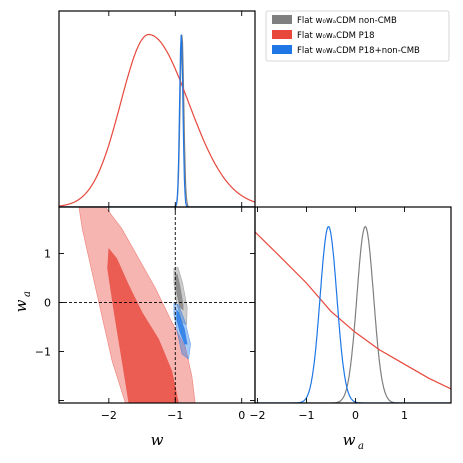  I want to click on bl-xtick-0-label: 0, so click(241, 415).